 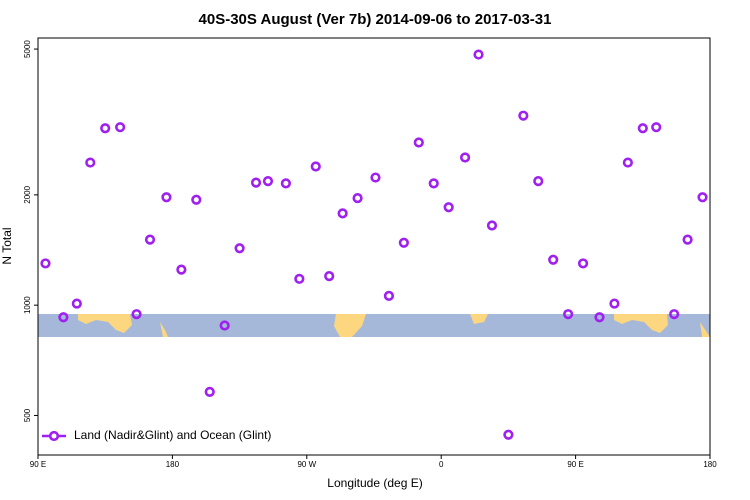 I want to click on map-strip, so click(x=374, y=325).